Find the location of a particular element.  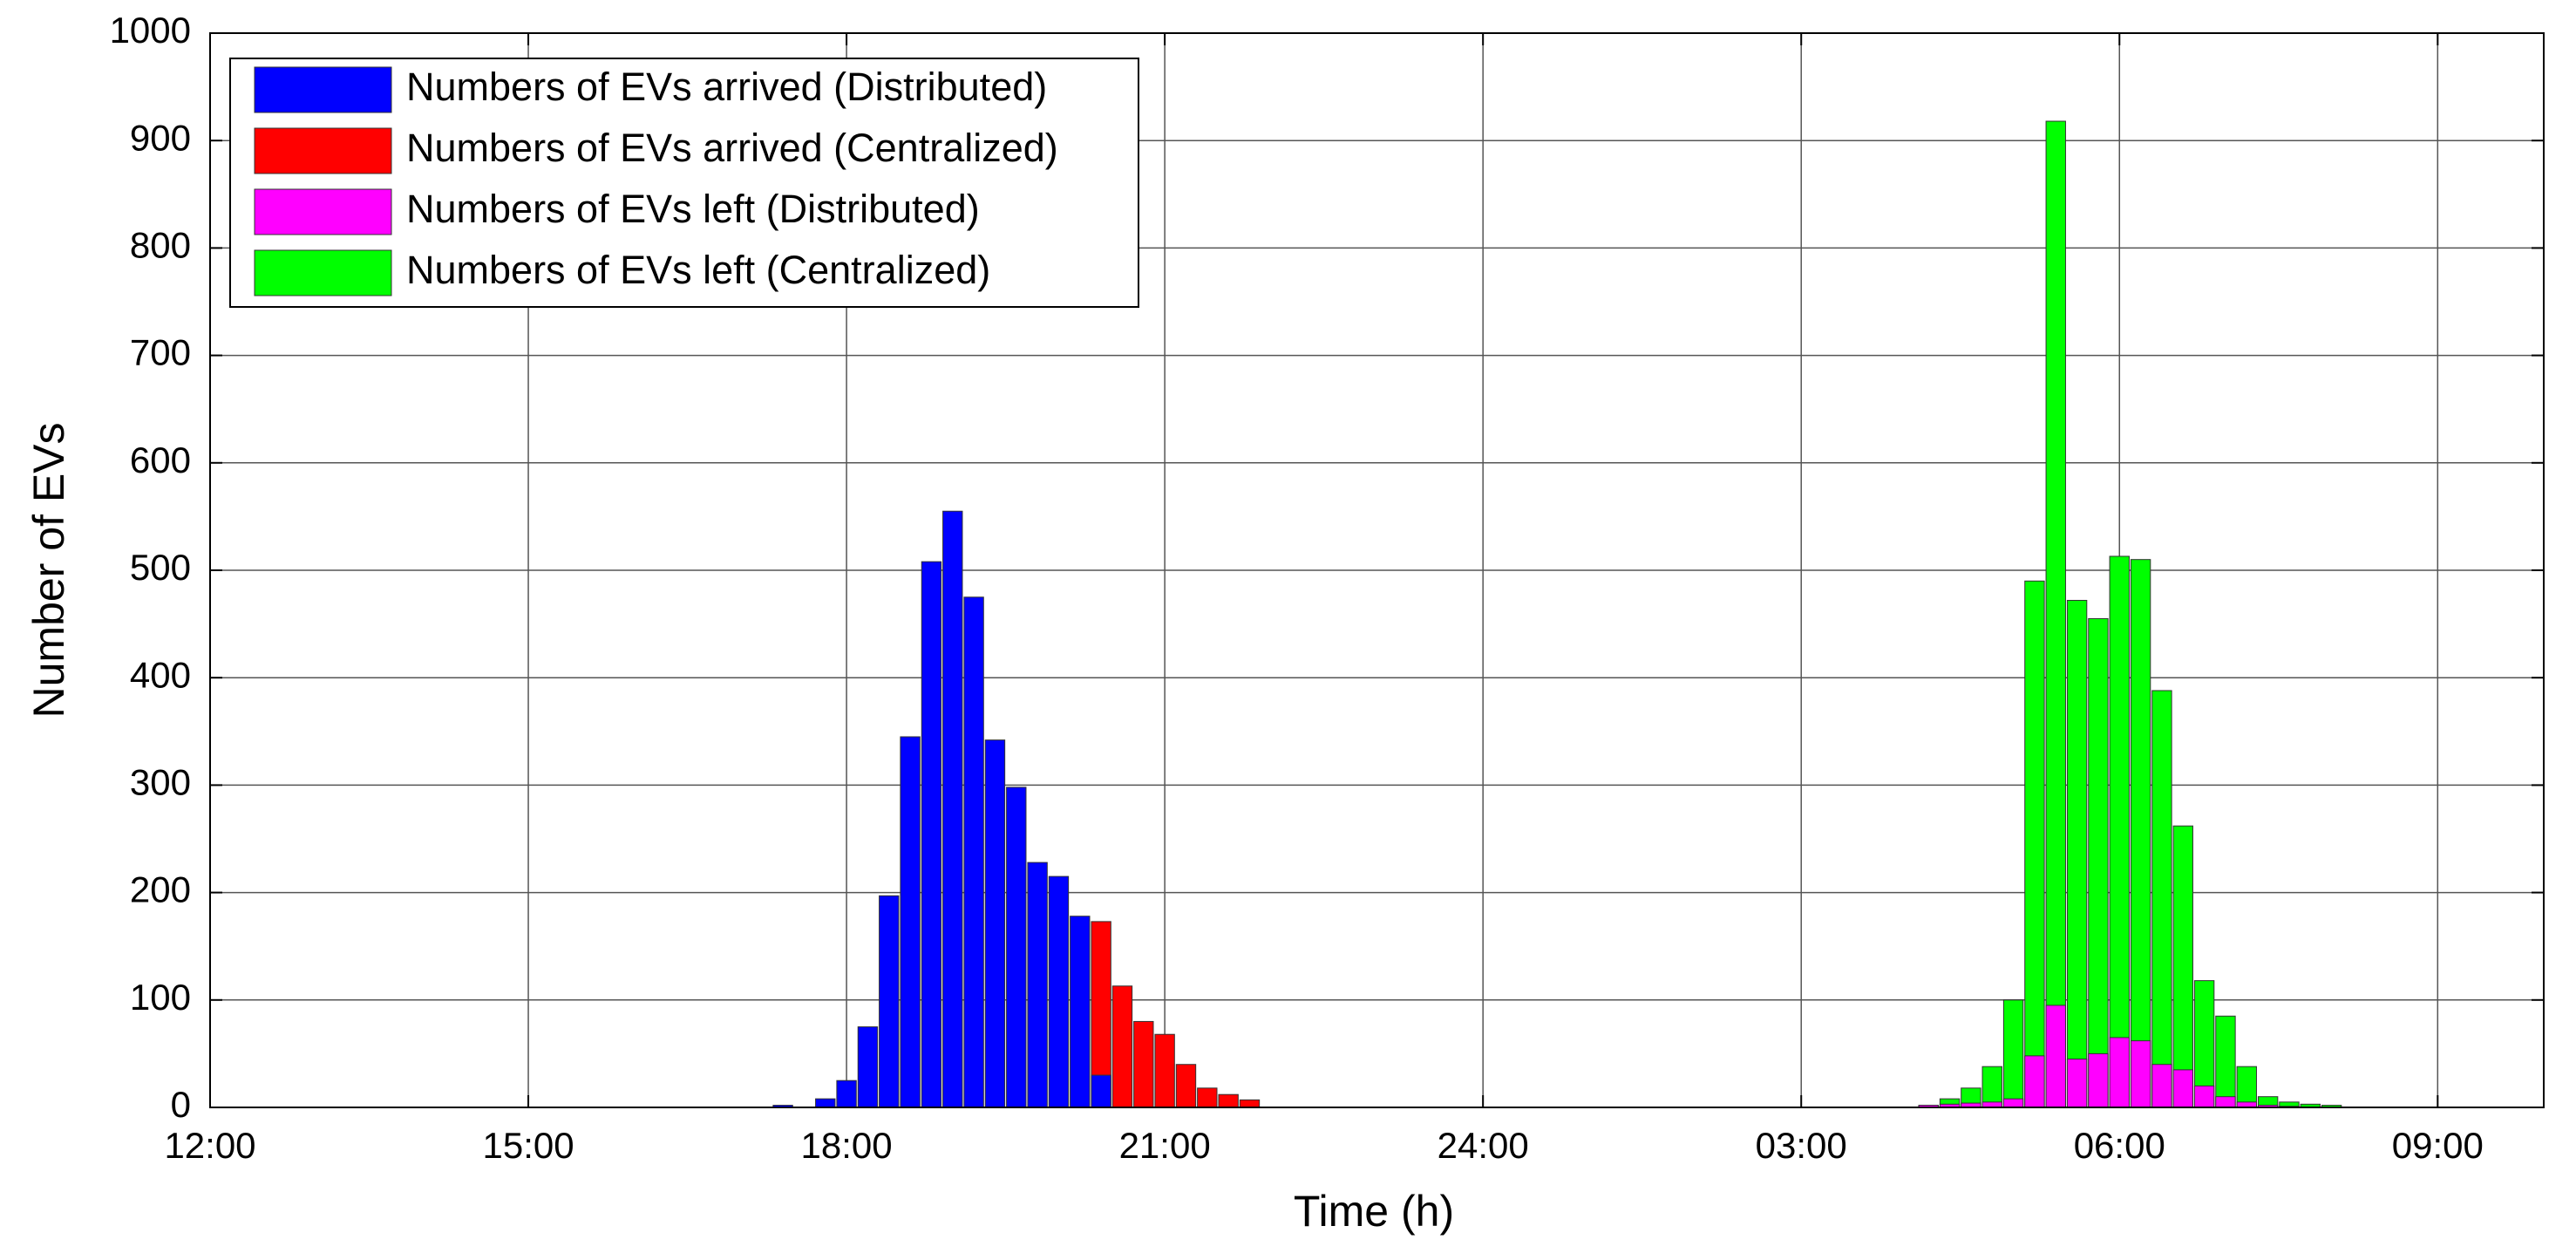

y-tick-label: 400 is located at coordinates (161, 674).